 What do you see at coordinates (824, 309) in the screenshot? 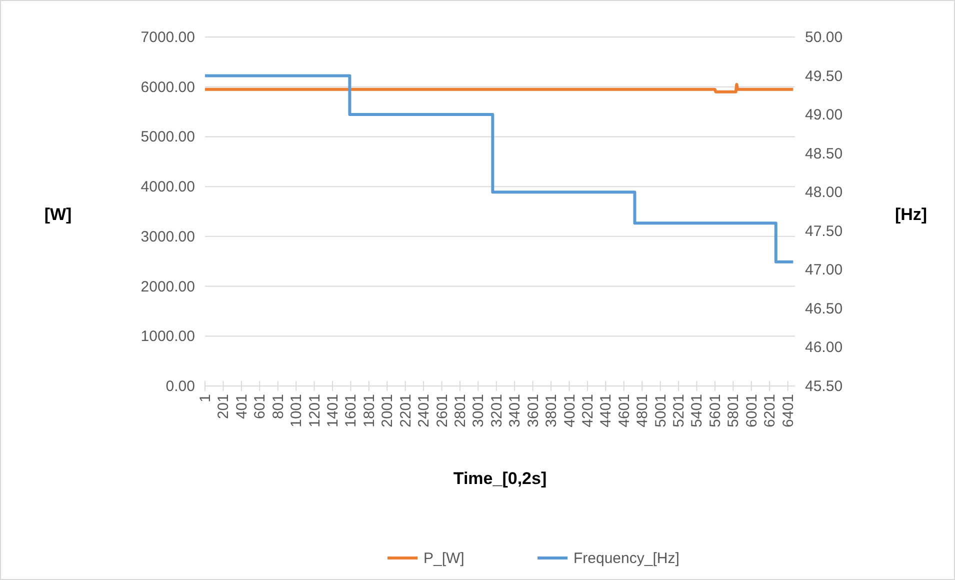
I see `y2-tick-label: 46.50` at bounding box center [824, 309].